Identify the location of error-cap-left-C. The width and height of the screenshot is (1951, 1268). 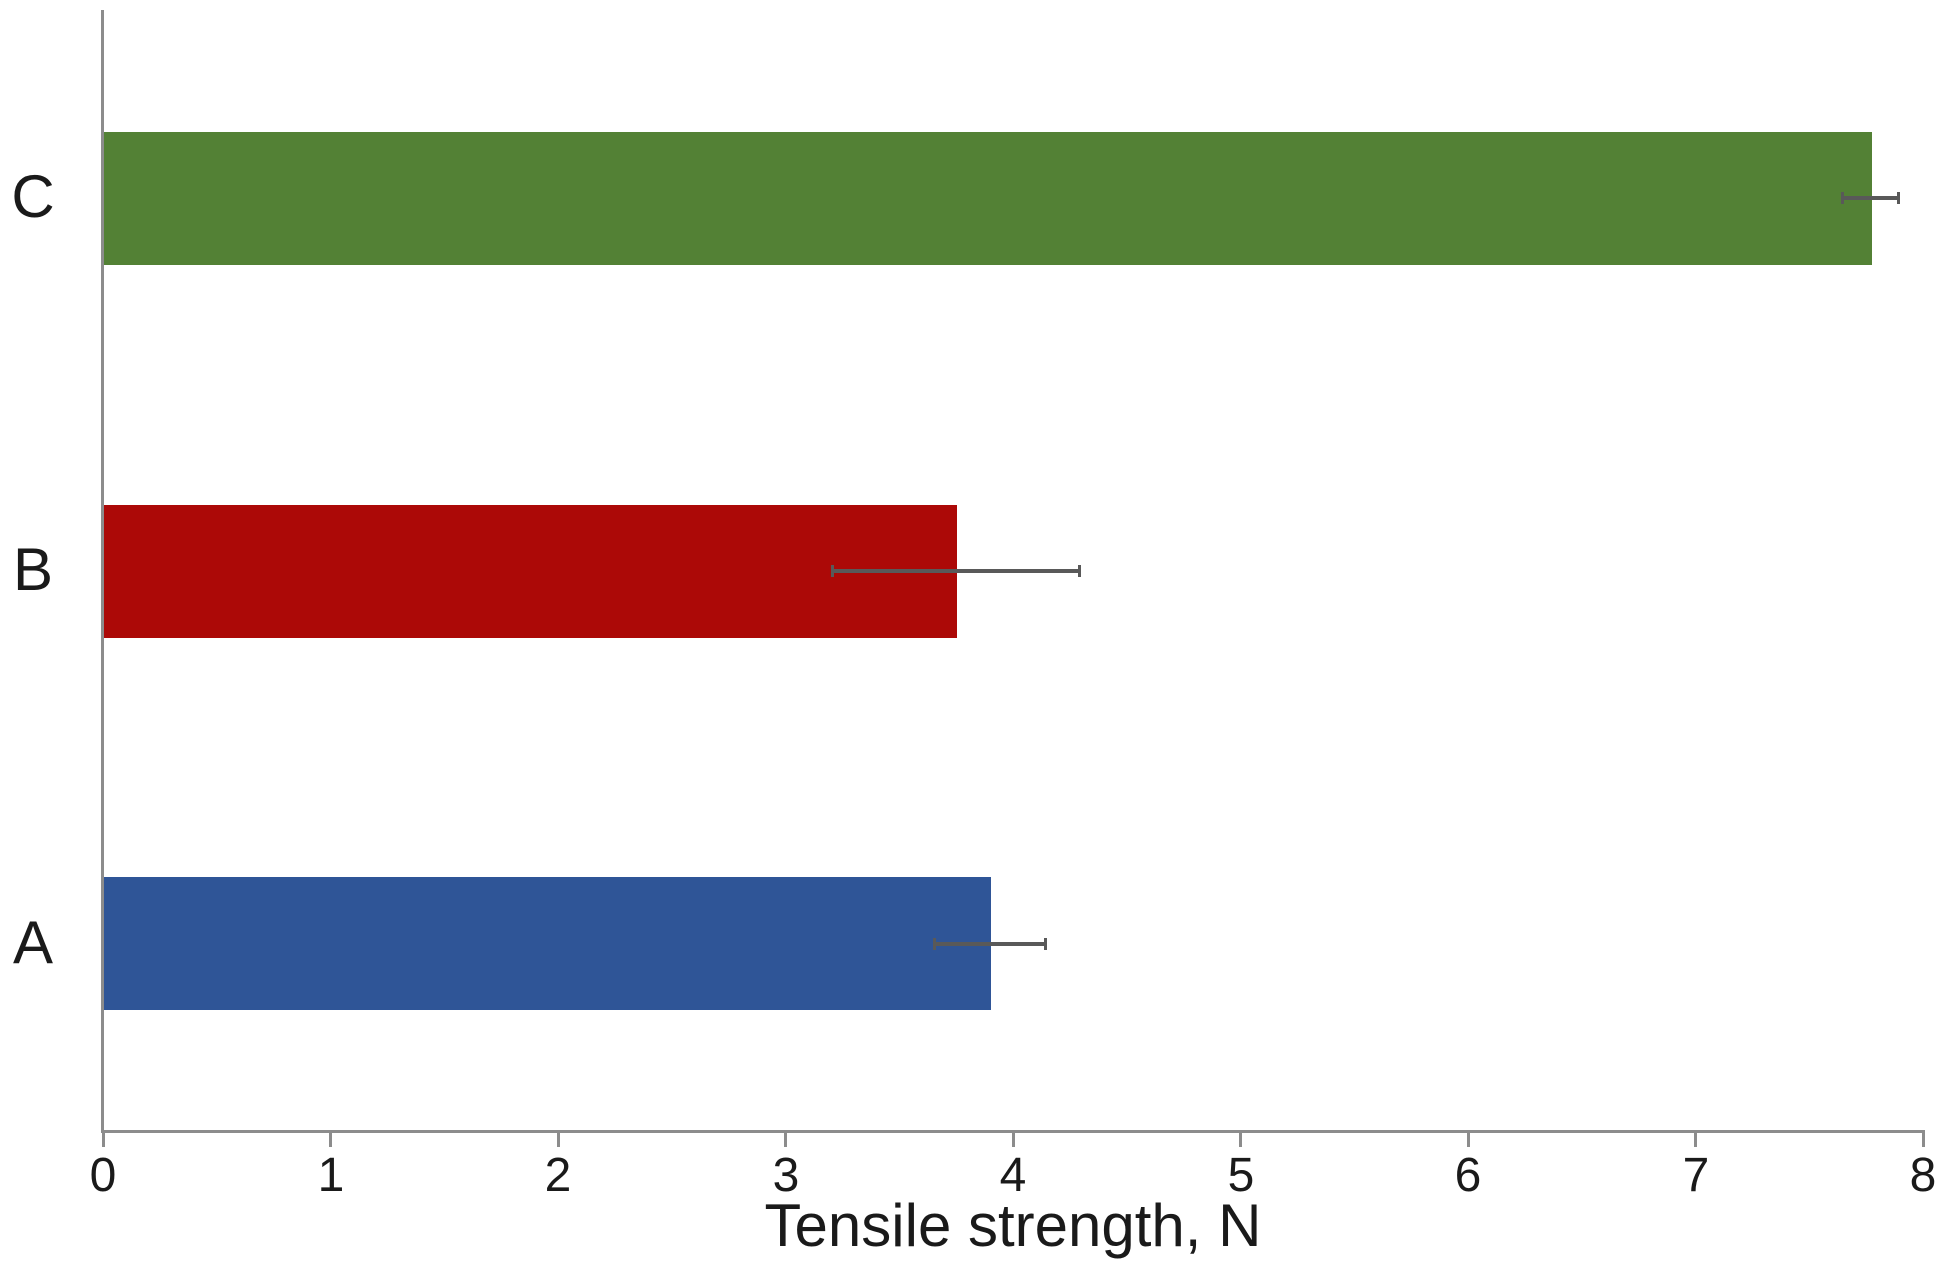
(1842, 198).